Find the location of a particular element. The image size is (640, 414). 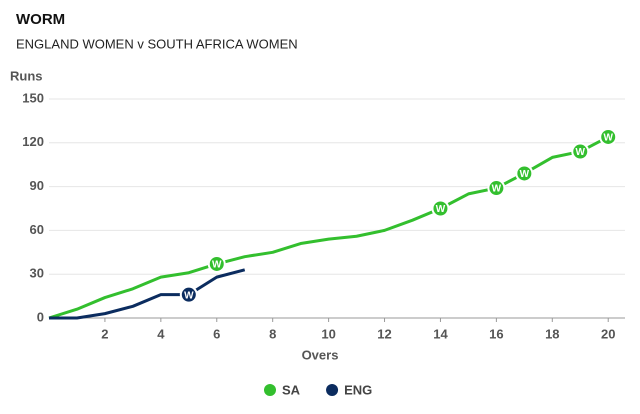

x-axis-label: Overs is located at coordinates (320, 354).